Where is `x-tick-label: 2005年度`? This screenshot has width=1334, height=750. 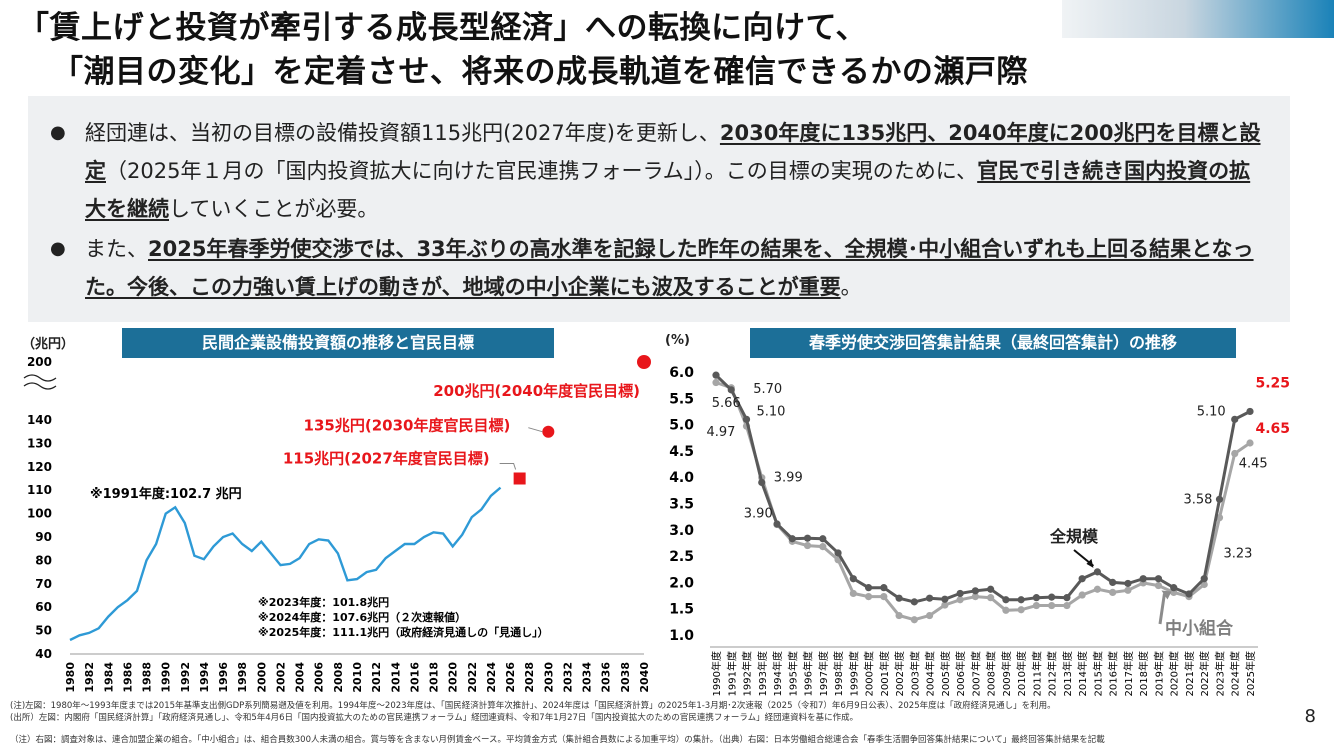
x-tick-label: 2005年度 is located at coordinates (945, 673).